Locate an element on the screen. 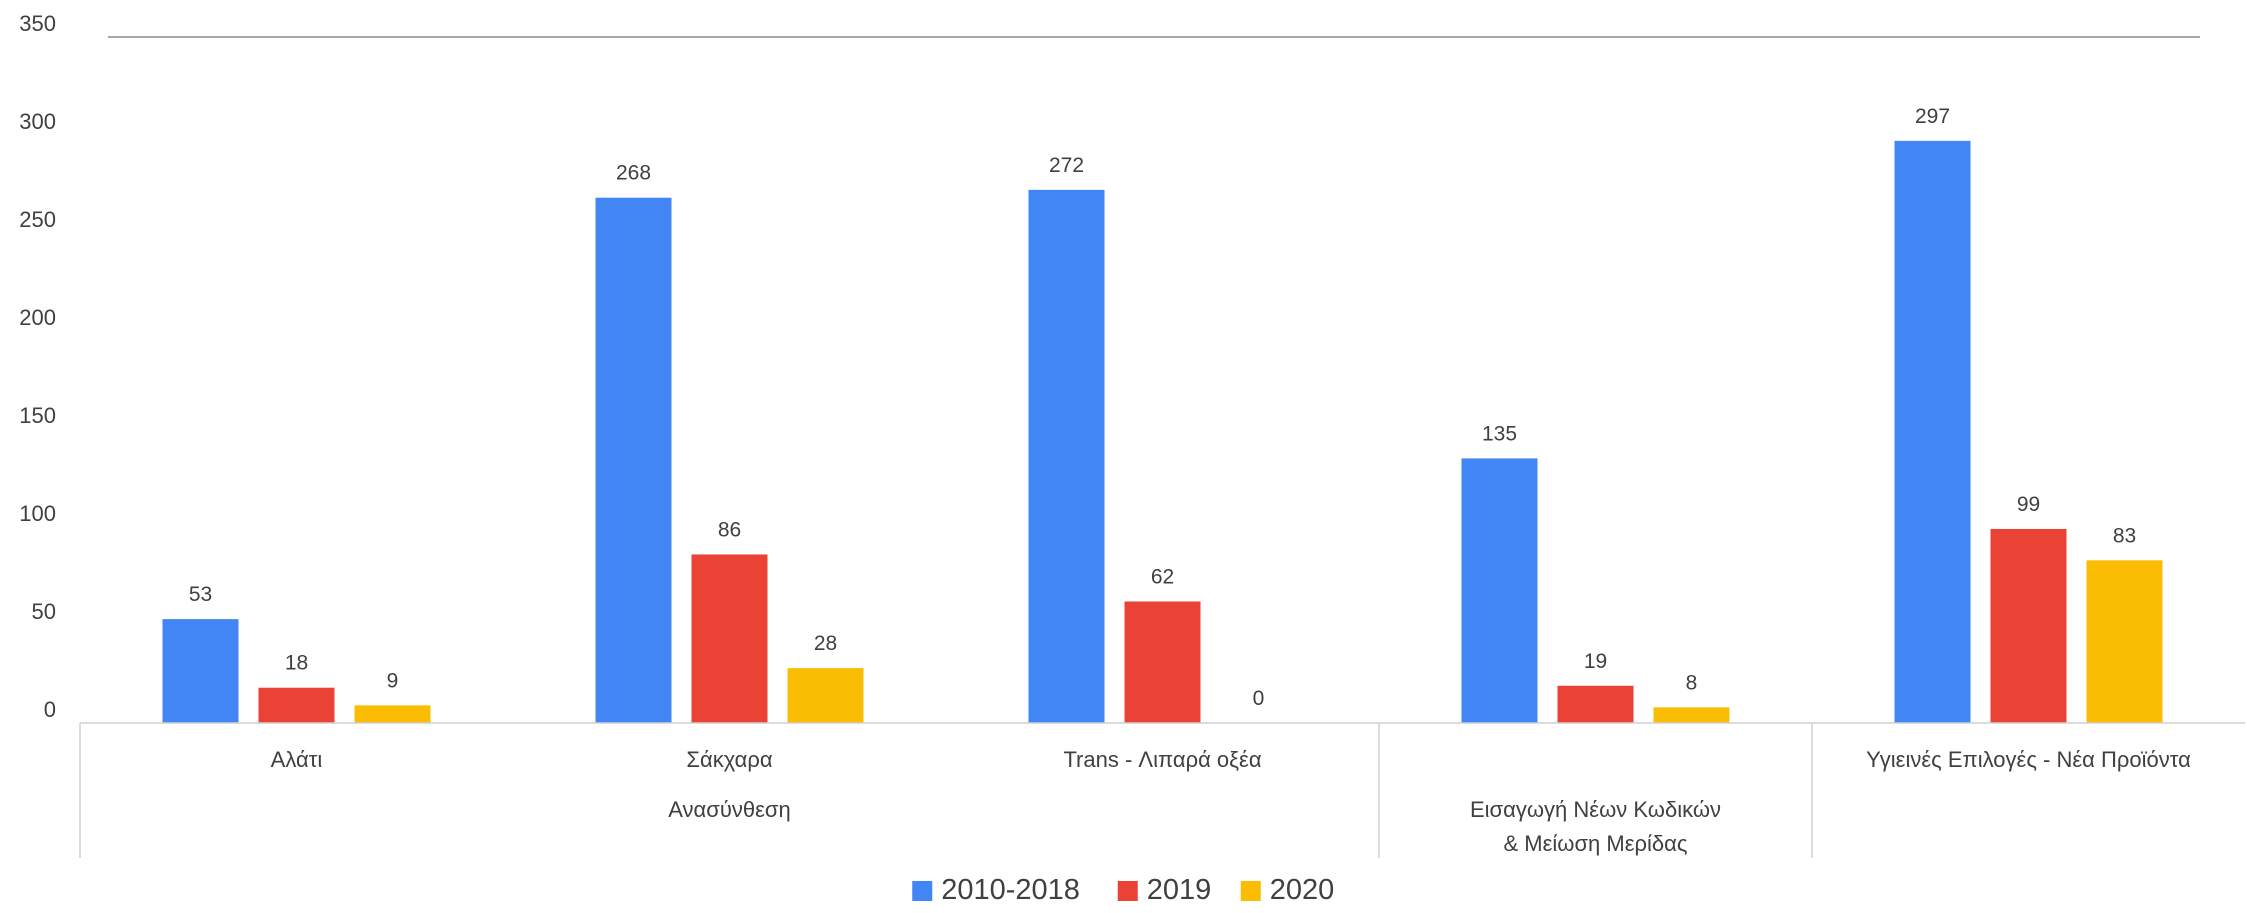 The width and height of the screenshot is (2247, 913). y-tick-label: 250 is located at coordinates (37, 219).